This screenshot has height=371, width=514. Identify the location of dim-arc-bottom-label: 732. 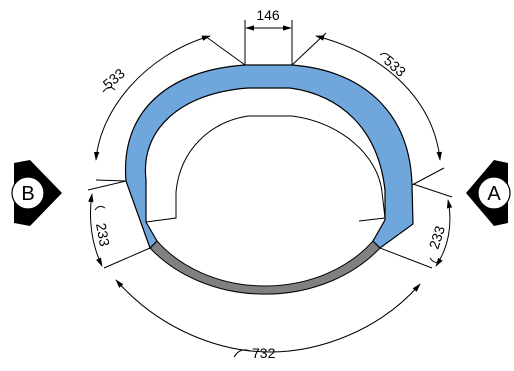
(264, 353).